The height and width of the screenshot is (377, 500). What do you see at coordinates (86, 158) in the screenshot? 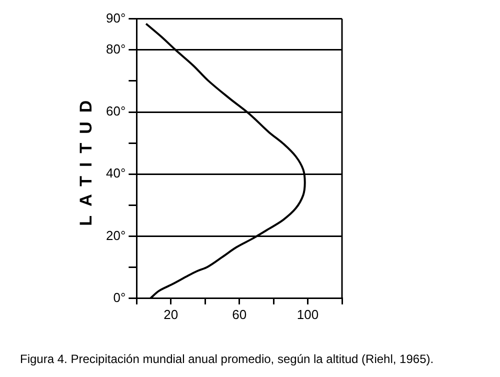
I see `y-axis-title: LATITUD` at bounding box center [86, 158].